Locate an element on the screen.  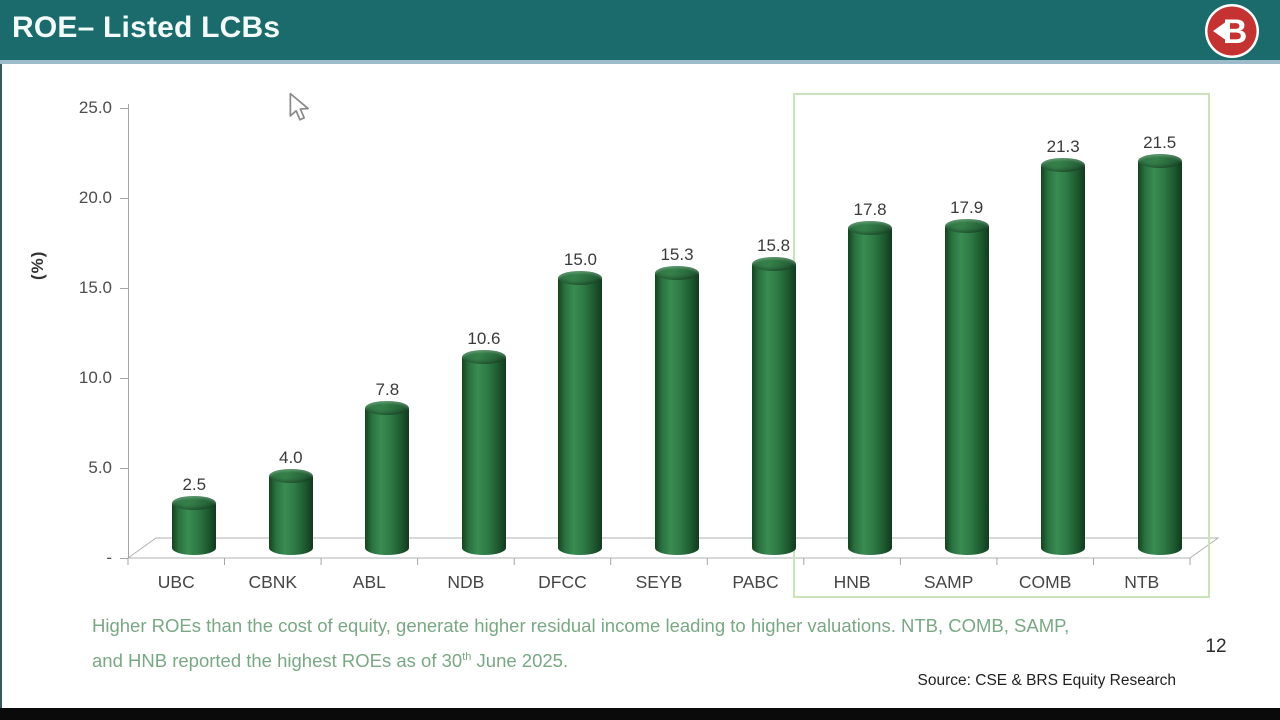
bar-UBC is located at coordinates (194, 529).